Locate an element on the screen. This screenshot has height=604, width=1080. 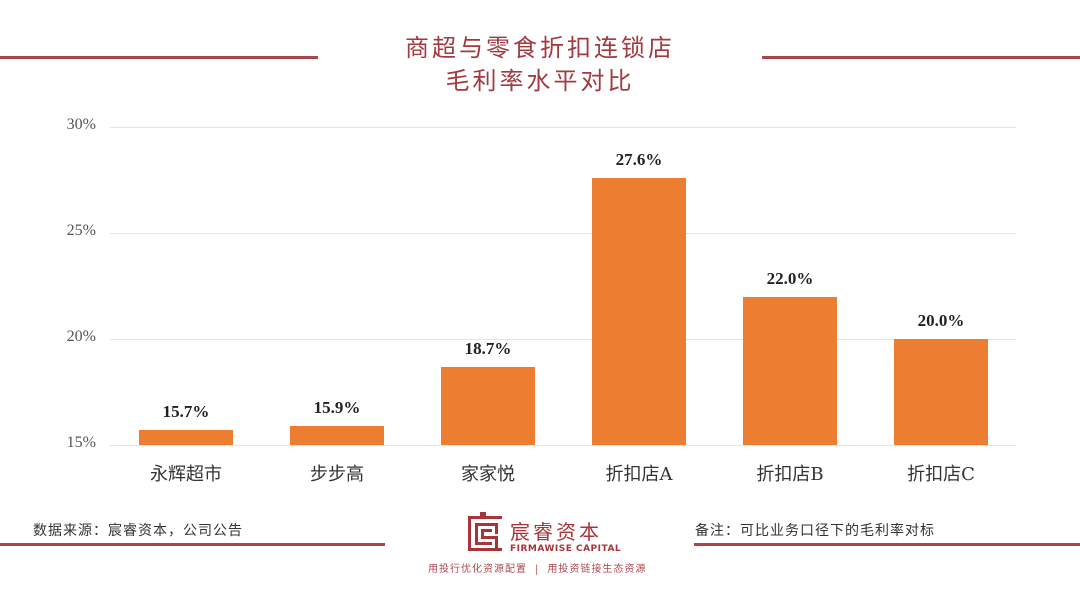
footer-divider-right is located at coordinates (887, 544).